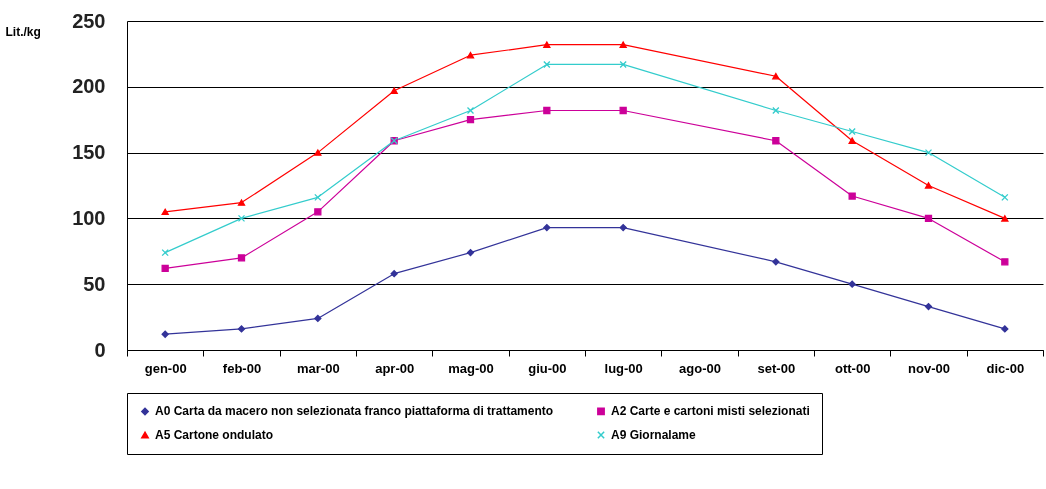 Image resolution: width=1046 pixels, height=489 pixels. Describe the element at coordinates (318, 368) in the screenshot. I see `x-tick-label: mar-00` at that location.